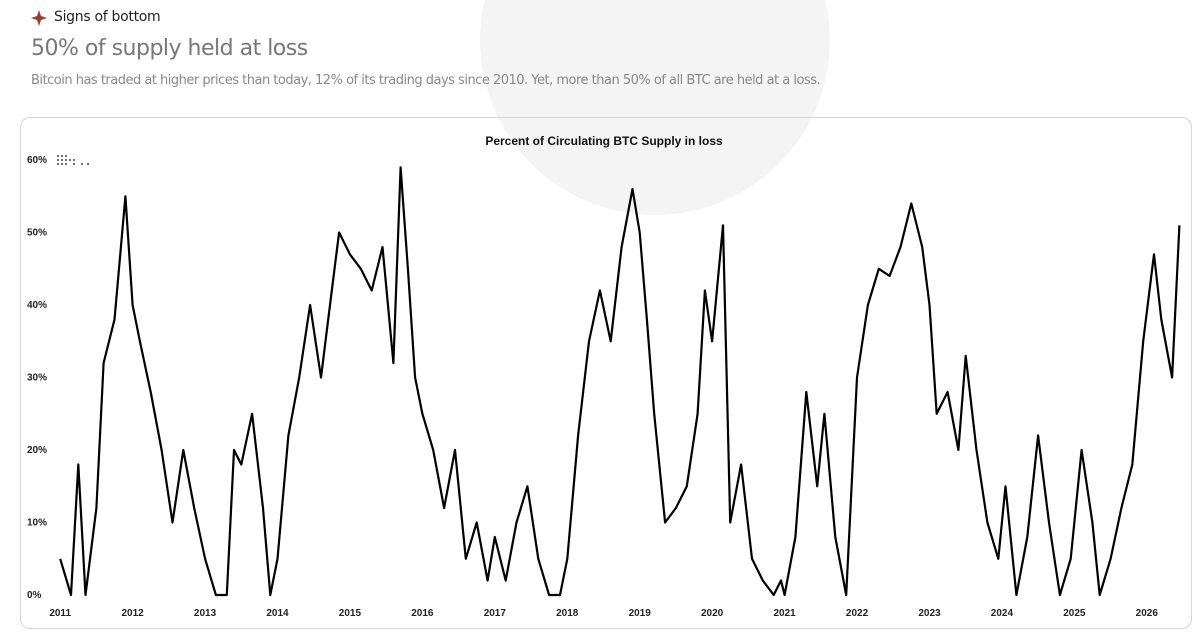  Describe the element at coordinates (37, 233) in the screenshot. I see `y-tick-label: 50%` at that location.